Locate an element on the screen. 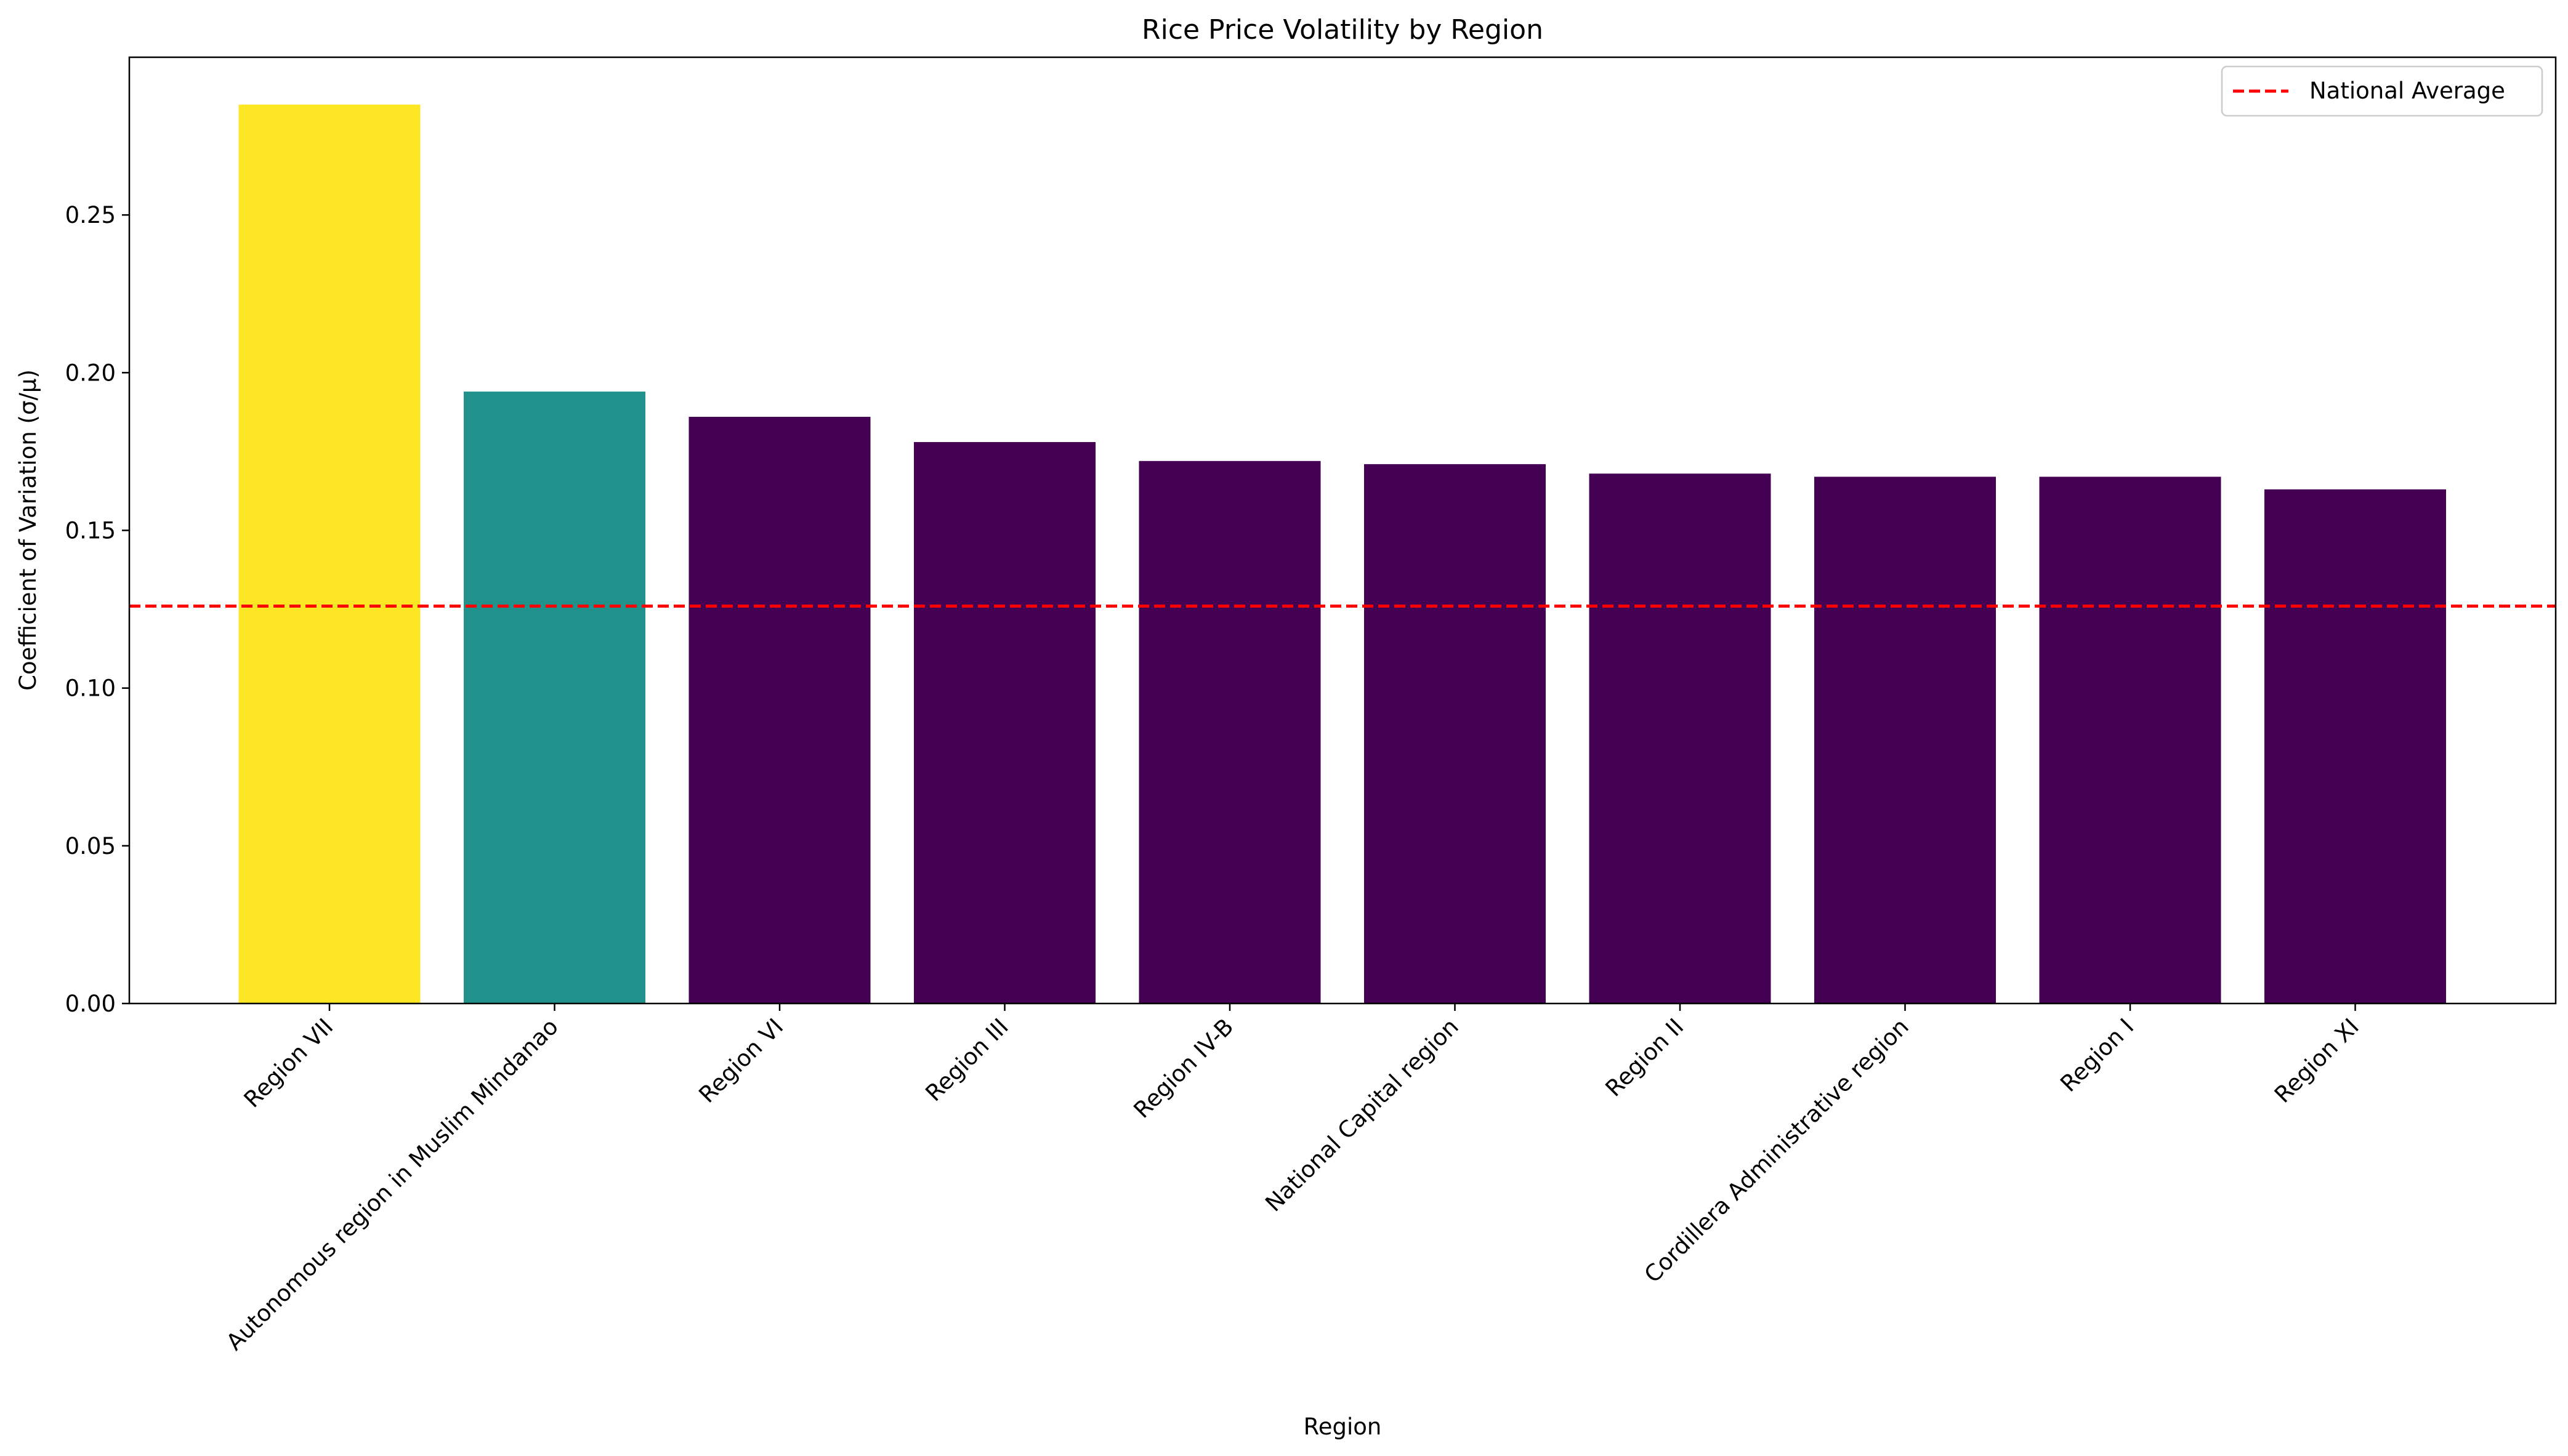 This screenshot has width=2568, height=1456. legend: National Average is located at coordinates (2382, 91).